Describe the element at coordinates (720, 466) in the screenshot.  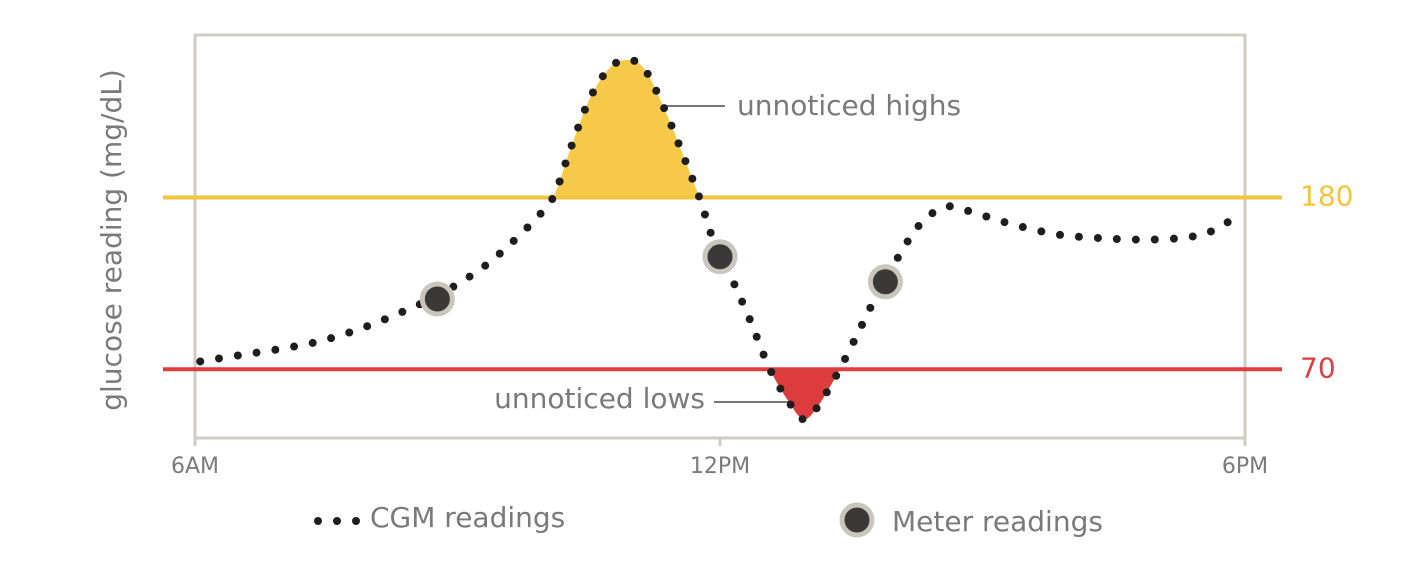
I see `x-tick-label: 12PM` at that location.